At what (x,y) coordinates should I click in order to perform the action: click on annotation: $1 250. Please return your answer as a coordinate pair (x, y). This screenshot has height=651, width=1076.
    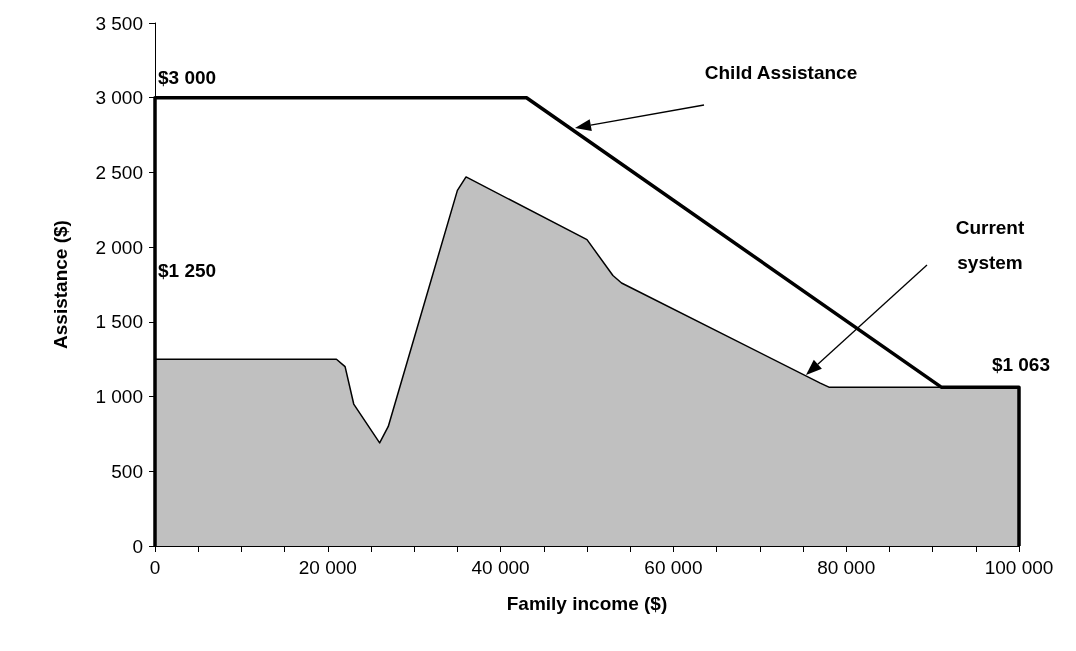
    Looking at the image, I should click on (187, 270).